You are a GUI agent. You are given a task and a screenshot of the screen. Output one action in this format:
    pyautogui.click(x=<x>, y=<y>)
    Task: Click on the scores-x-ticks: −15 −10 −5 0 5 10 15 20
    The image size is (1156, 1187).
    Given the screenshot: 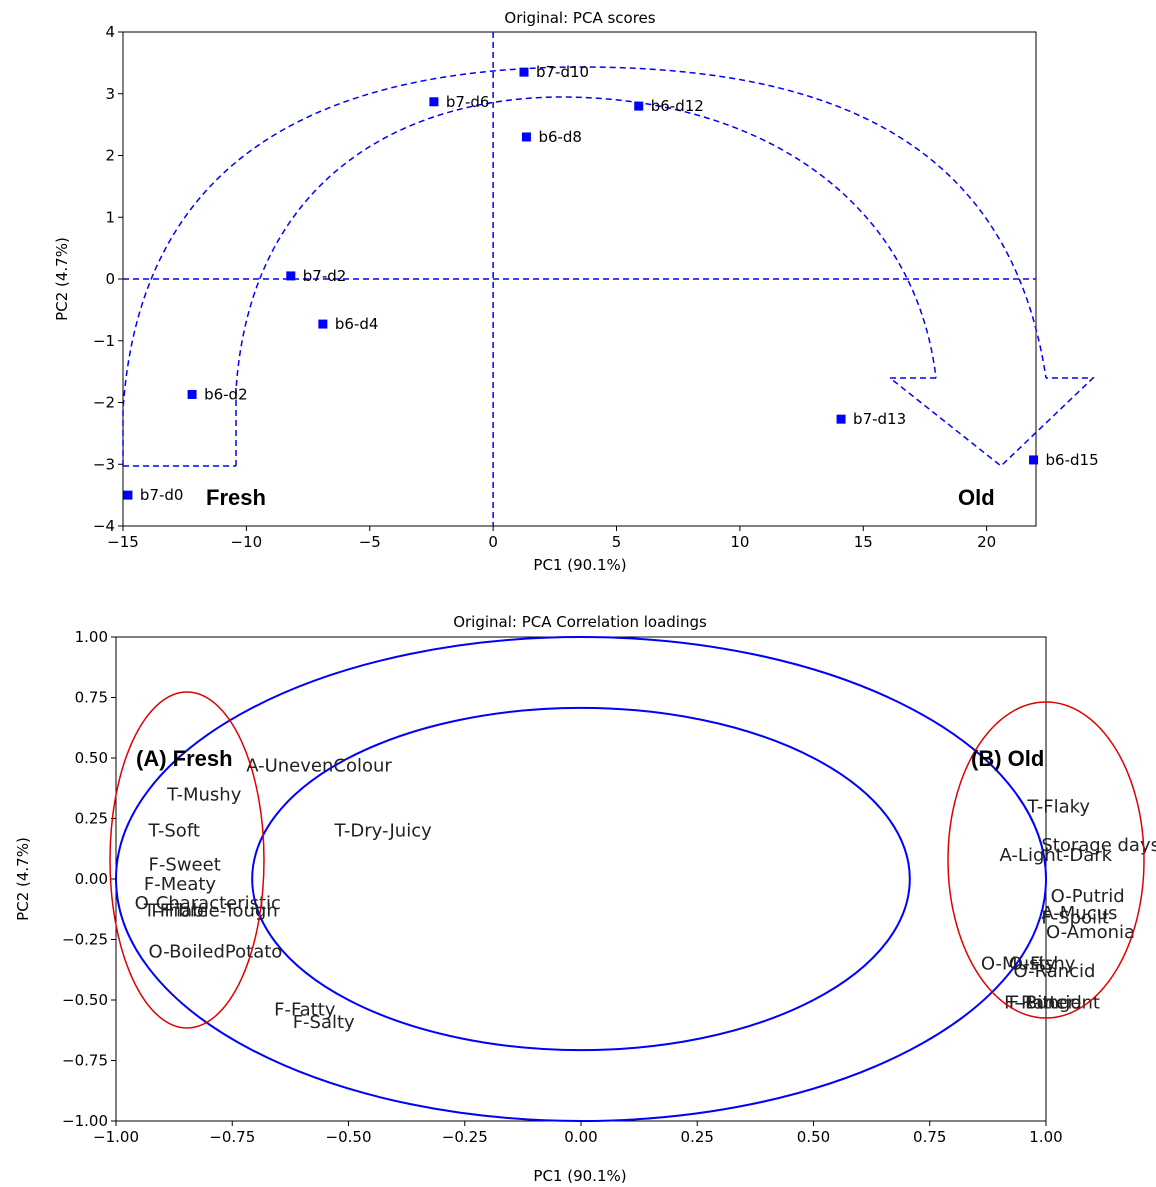 What is the action you would take?
    pyautogui.click(x=551, y=538)
    